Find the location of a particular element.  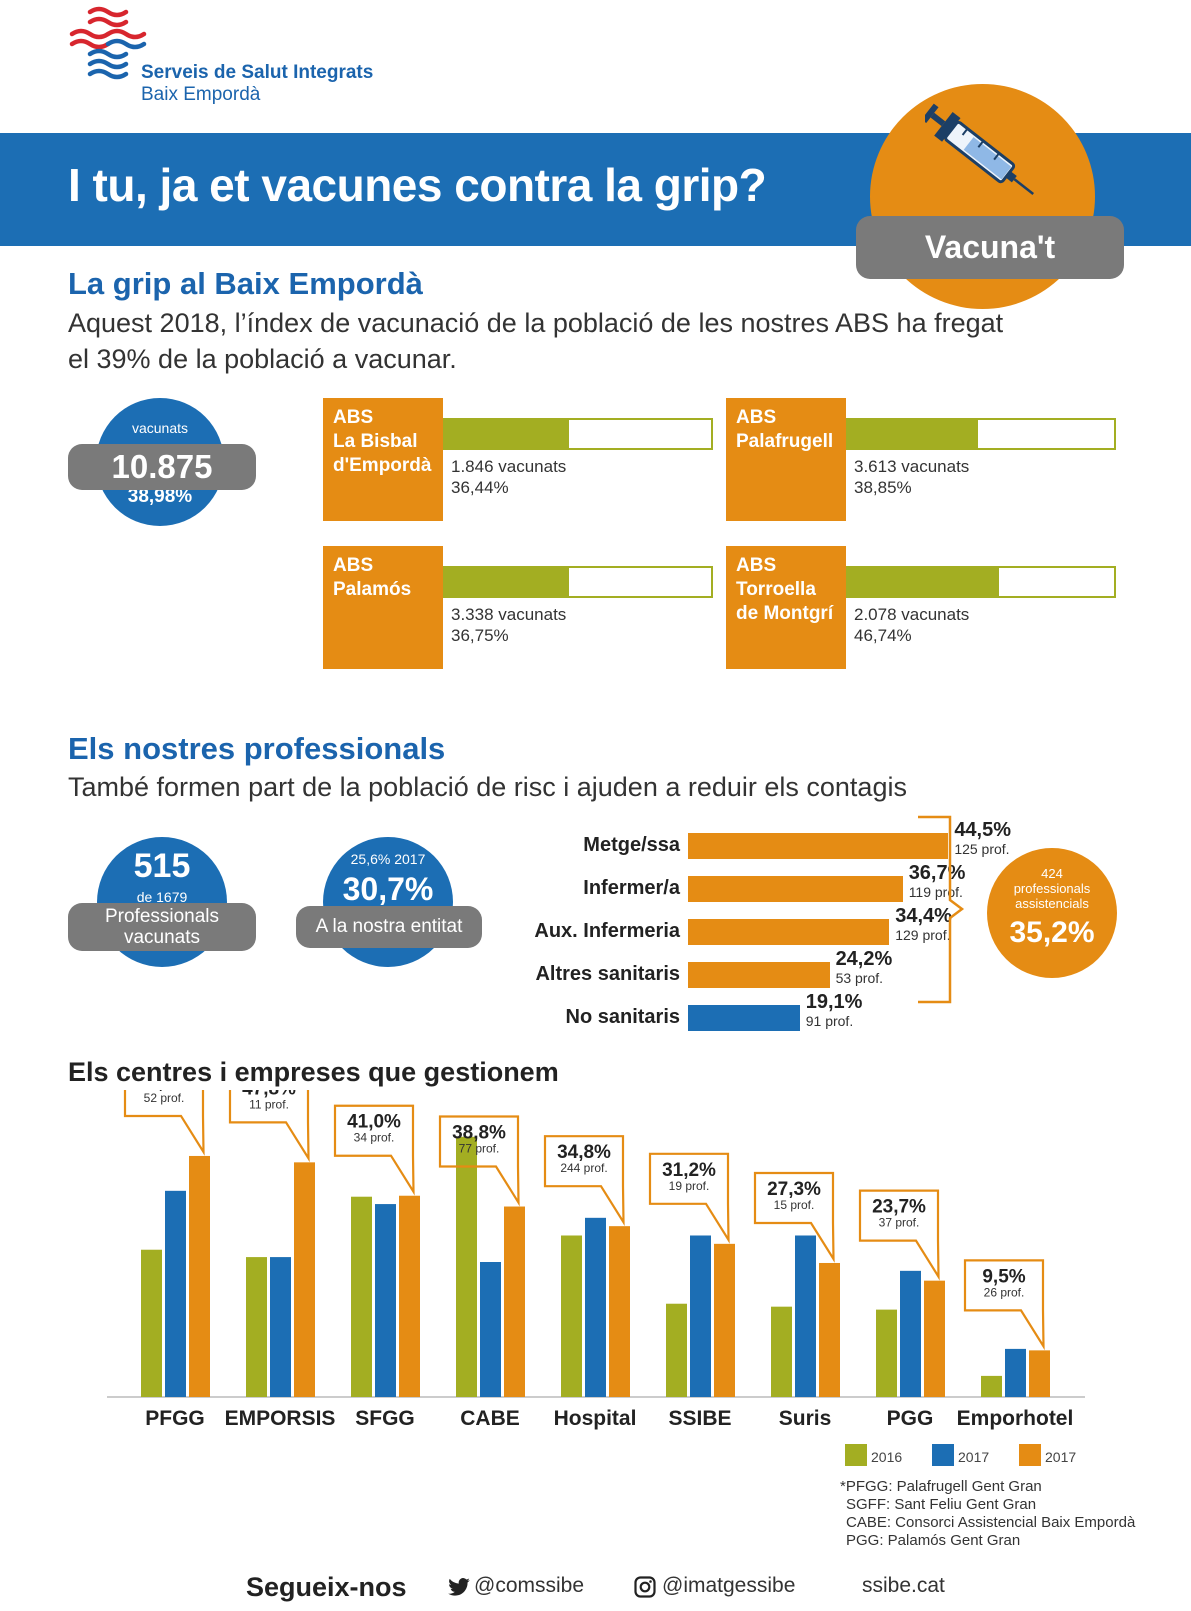

category-label: PGG is located at coordinates (910, 1418).